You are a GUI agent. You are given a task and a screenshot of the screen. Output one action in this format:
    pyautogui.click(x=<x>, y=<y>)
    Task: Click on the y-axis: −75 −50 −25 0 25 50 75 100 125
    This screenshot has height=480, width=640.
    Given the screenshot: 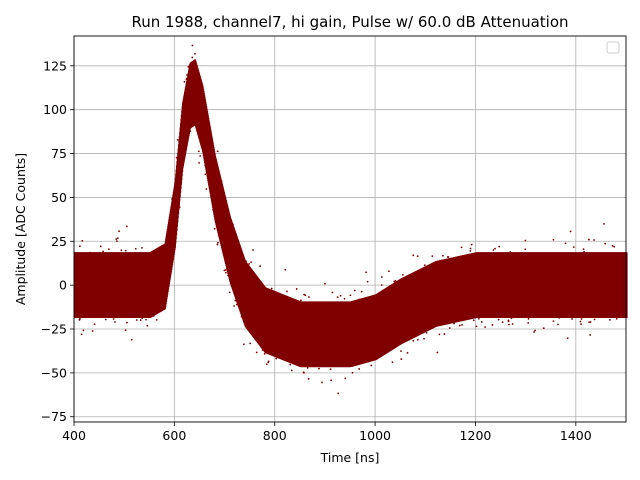 What is the action you would take?
    pyautogui.click(x=57, y=241)
    